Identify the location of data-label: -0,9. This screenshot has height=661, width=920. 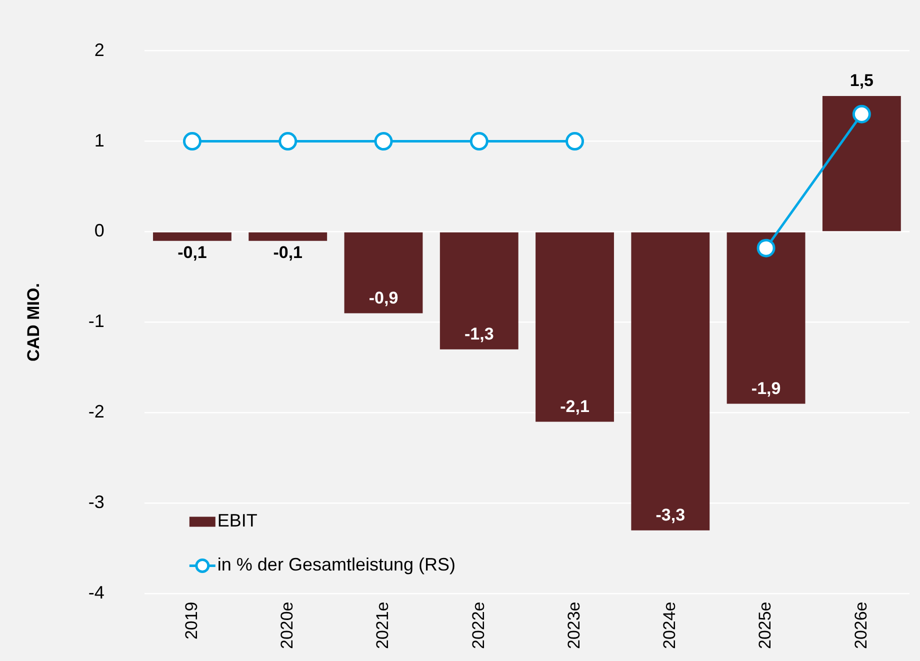
(383, 298).